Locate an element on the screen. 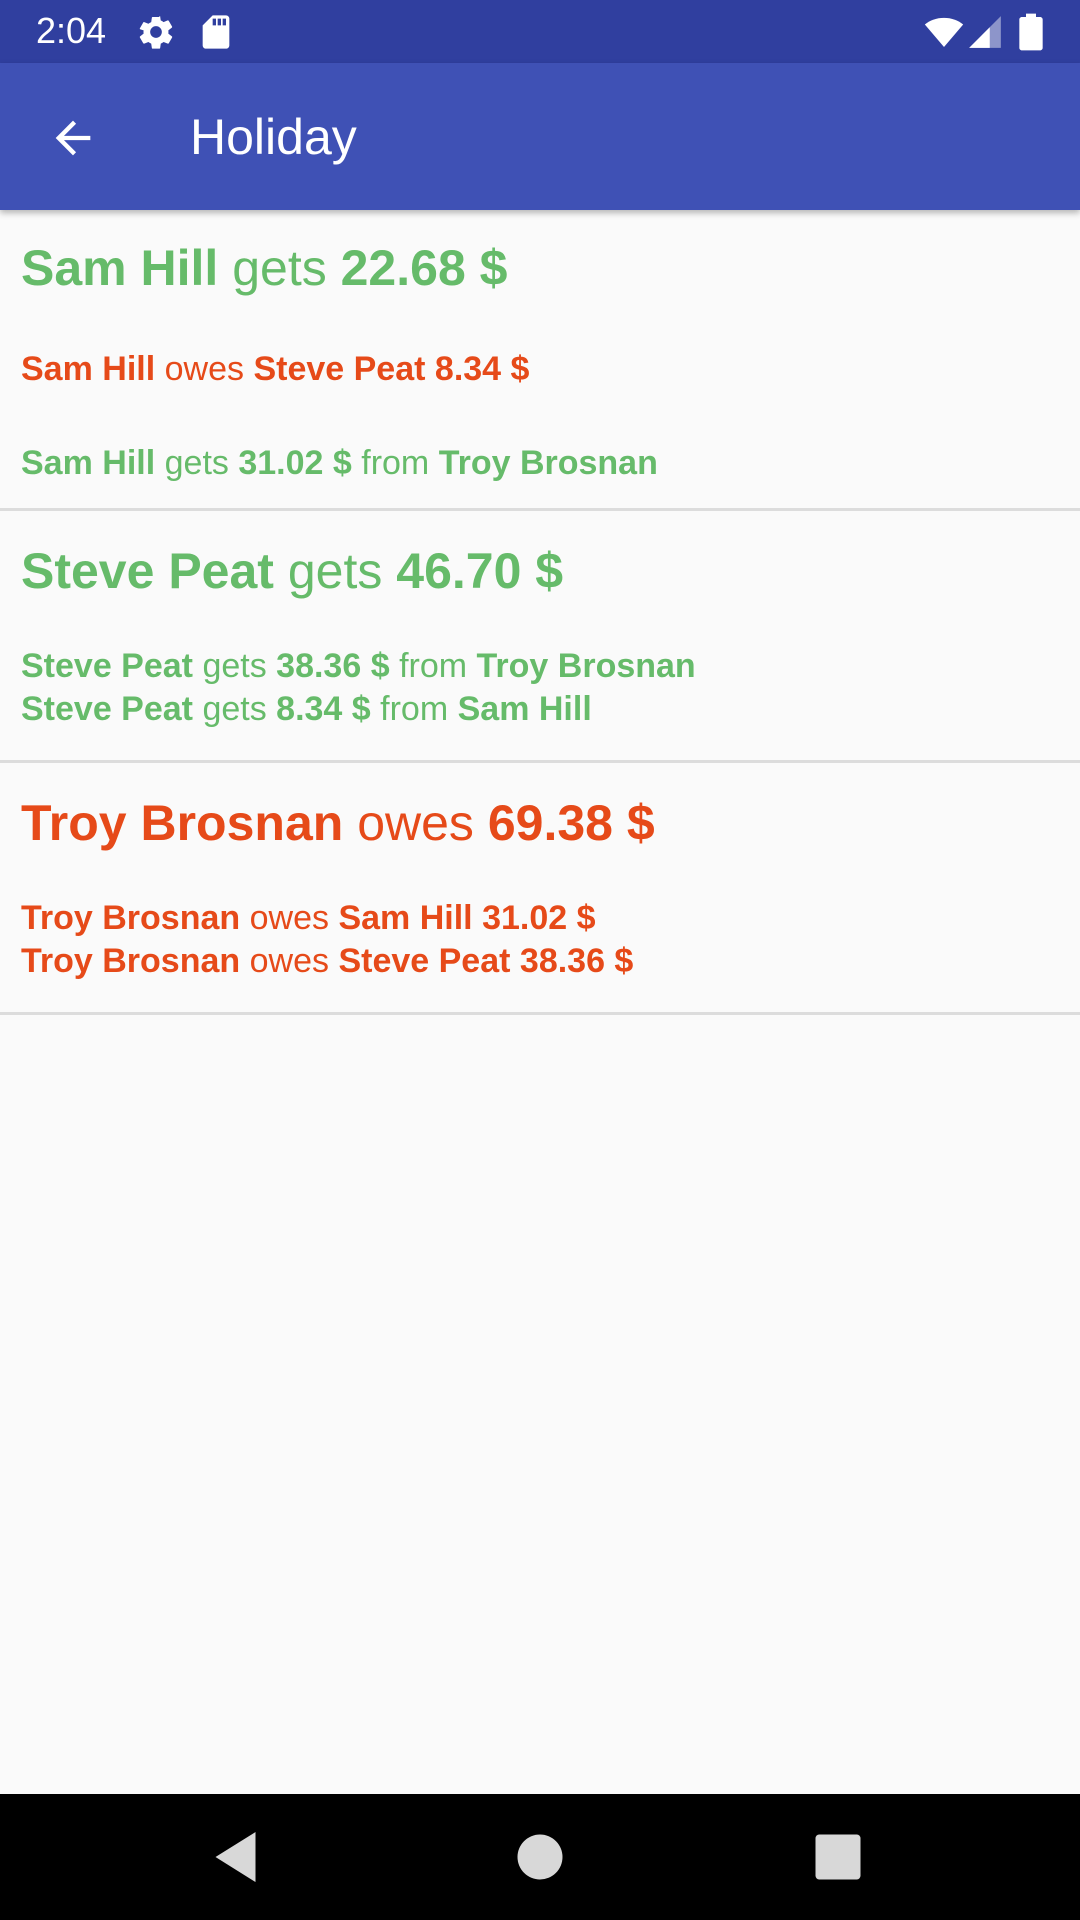 This screenshot has height=1920, width=1080. detail-line: Troy Brosnan owes Steve Peat 38.36 $ is located at coordinates (327, 961).